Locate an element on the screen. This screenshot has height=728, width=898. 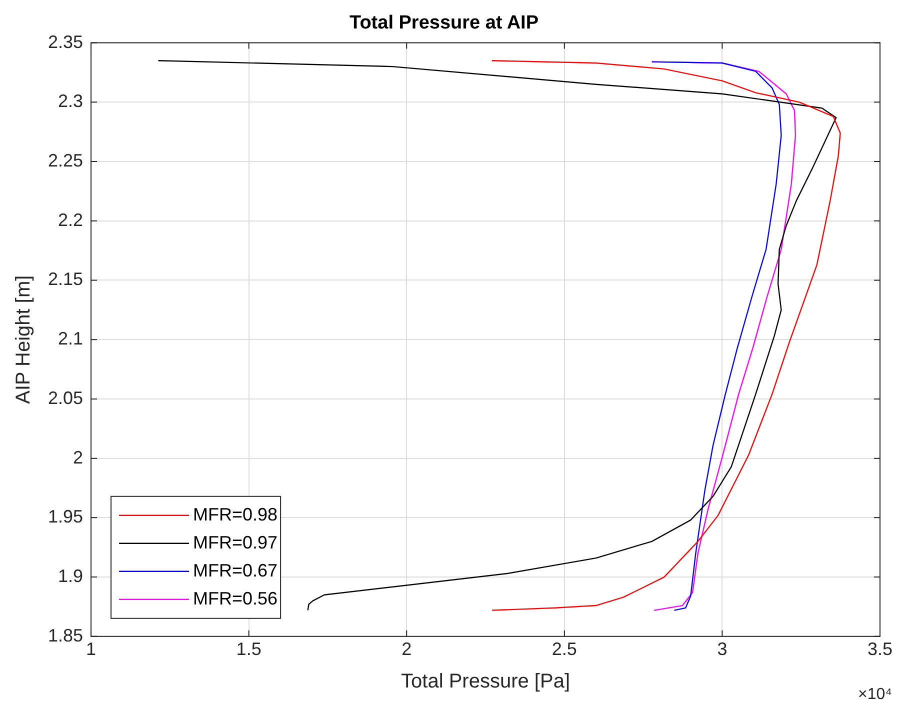
legend-label: MFR=0.67 is located at coordinates (235, 570).